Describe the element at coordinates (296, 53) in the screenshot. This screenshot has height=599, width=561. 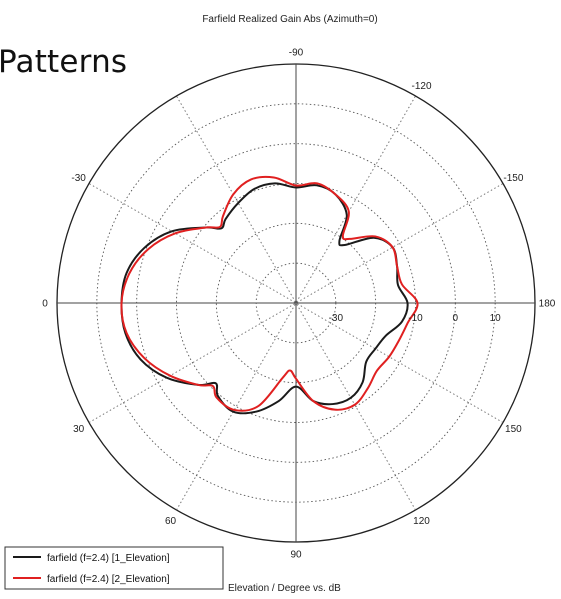
I see `angle-label: -90` at that location.